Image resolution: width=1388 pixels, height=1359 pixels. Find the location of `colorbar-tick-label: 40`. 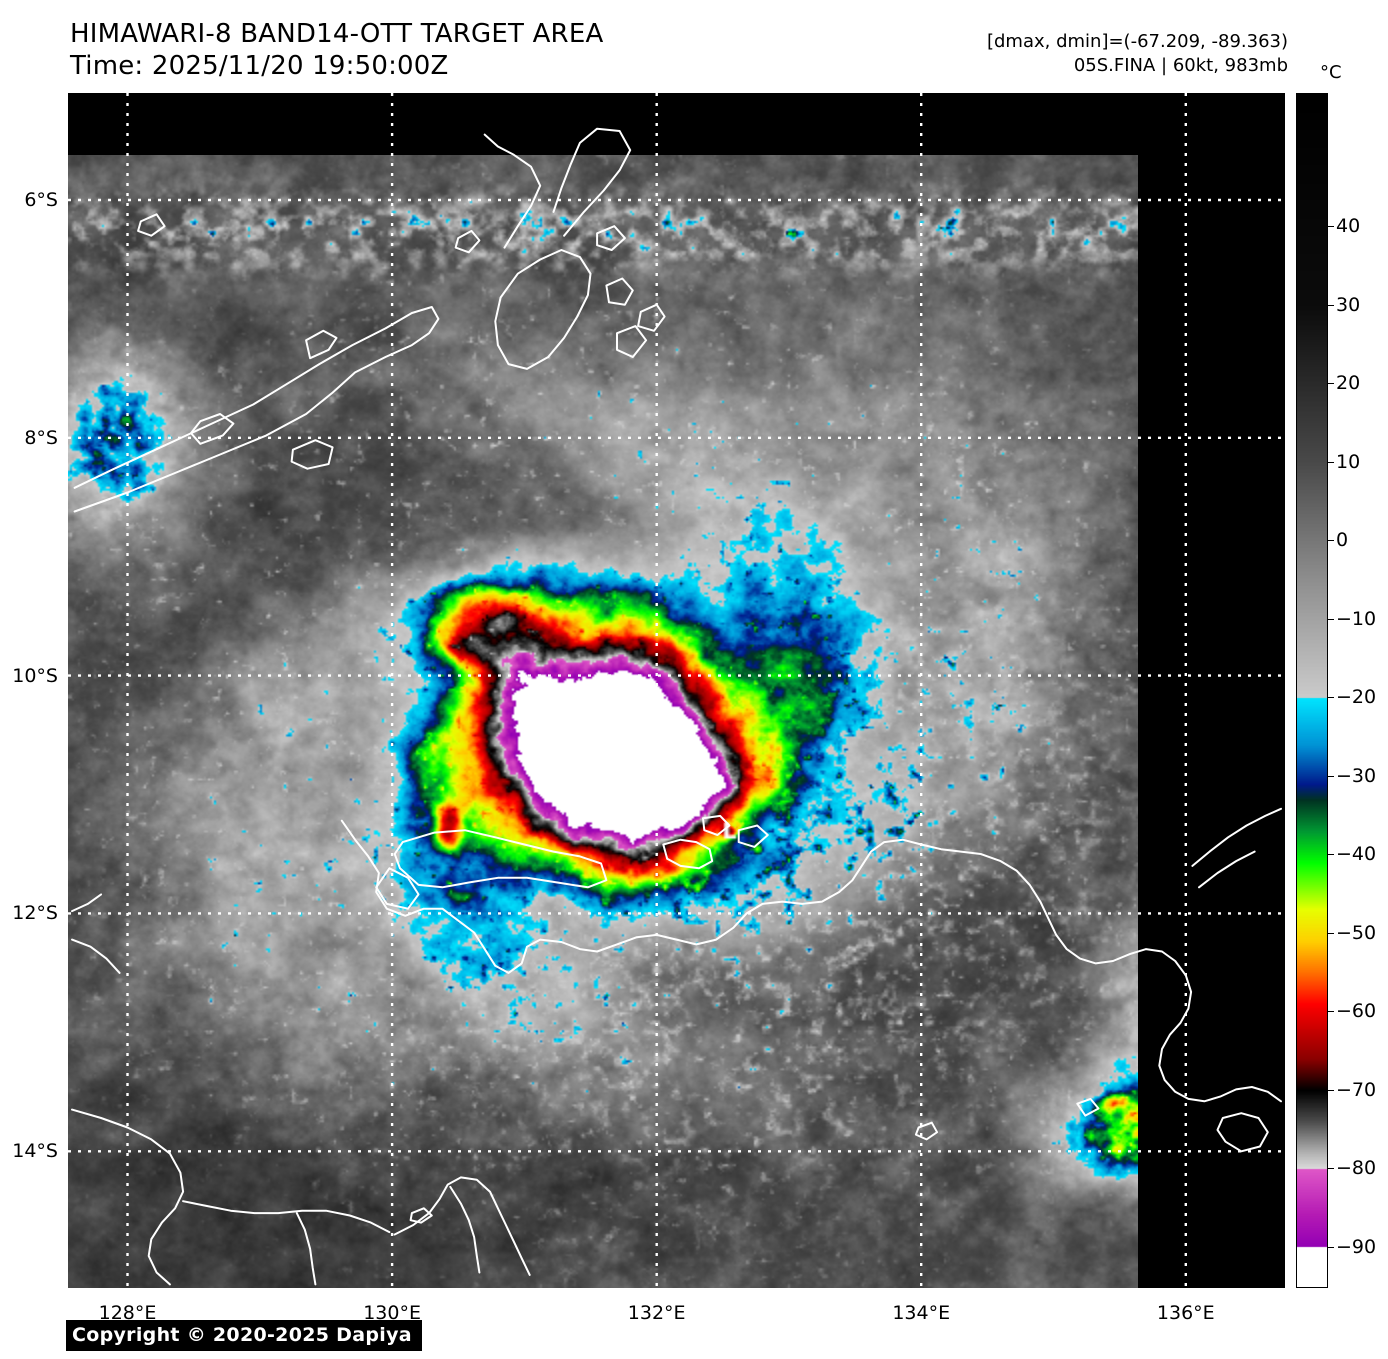

colorbar-tick-label: 40 is located at coordinates (1348, 226).